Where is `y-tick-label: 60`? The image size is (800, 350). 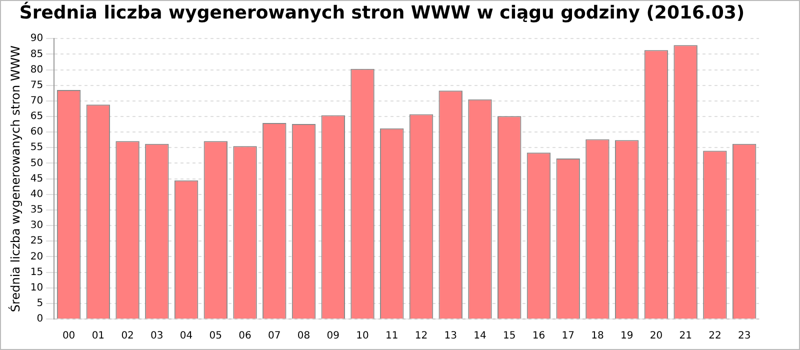
y-tick-label: 60 is located at coordinates (37, 132).